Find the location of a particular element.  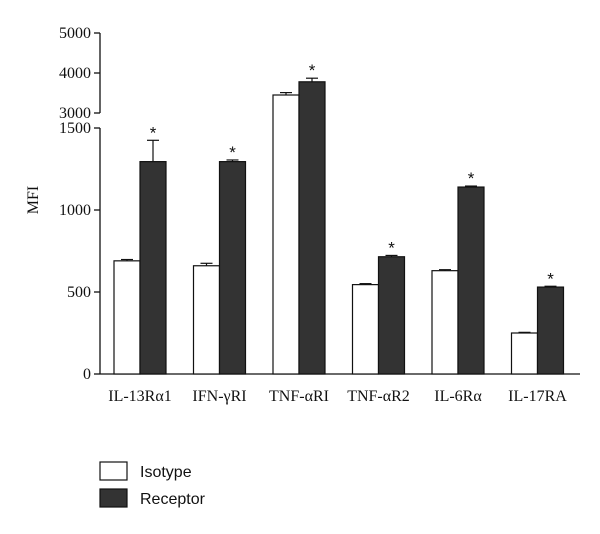

legend-label-isotype: Isotype is located at coordinates (166, 472).